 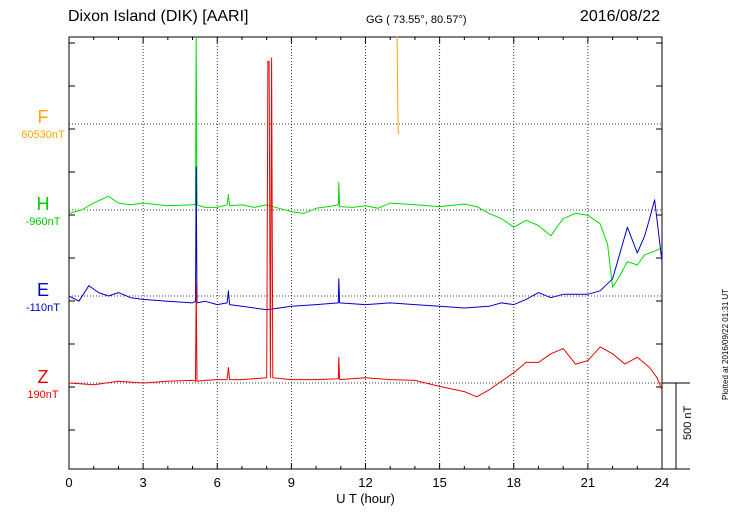 I want to click on station-title: Dixon Island (DIK) [AARI], so click(x=158, y=16).